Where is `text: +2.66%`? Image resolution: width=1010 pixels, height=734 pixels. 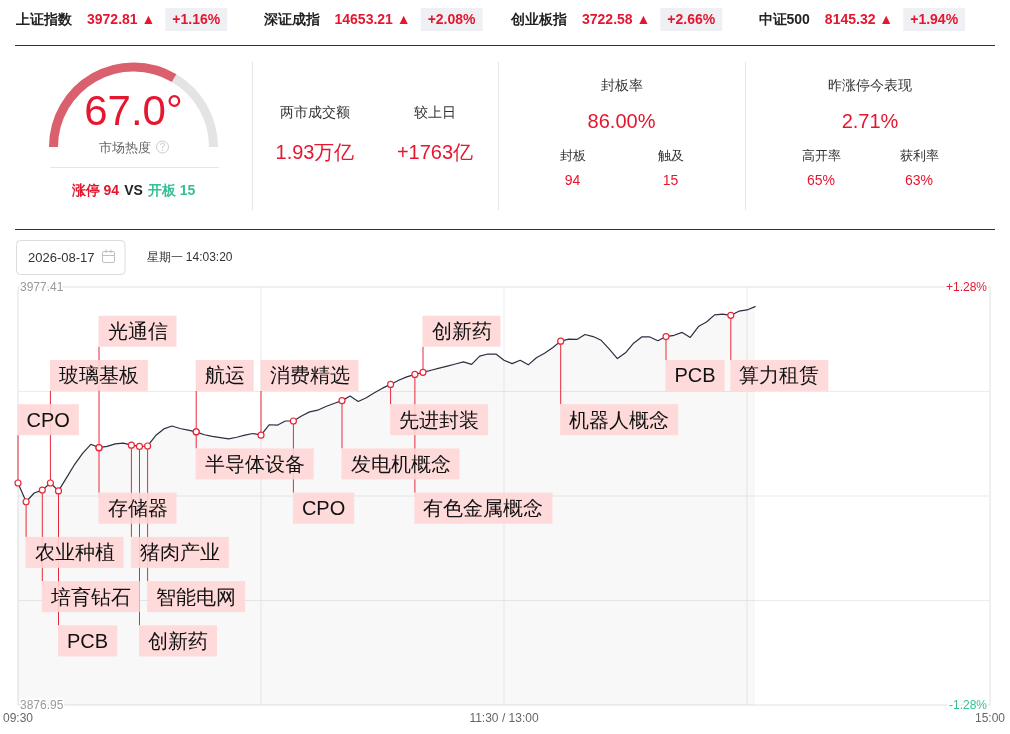
text: +2.66% is located at coordinates (691, 19).